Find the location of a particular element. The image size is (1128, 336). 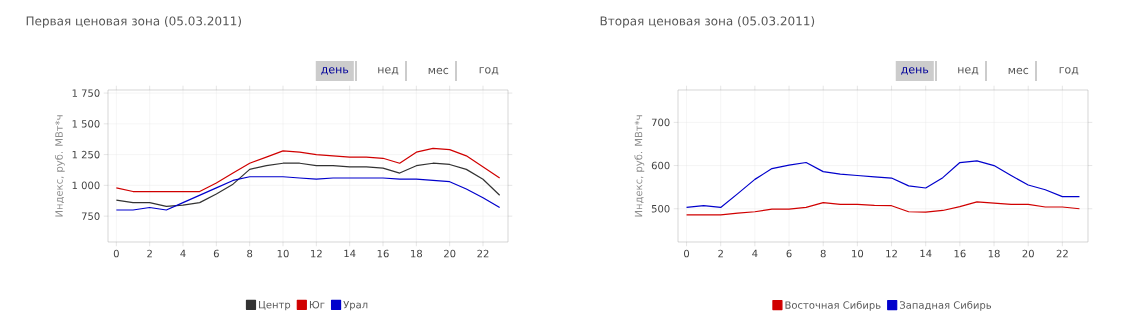

y-tick-label: 500 is located at coordinates (660, 208).